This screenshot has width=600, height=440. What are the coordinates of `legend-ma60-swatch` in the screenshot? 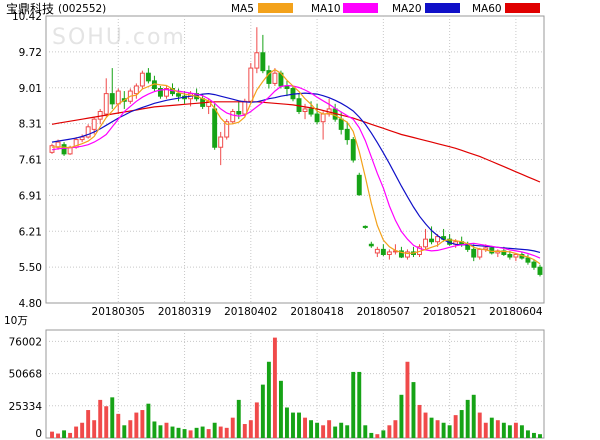 It's located at (522, 8).